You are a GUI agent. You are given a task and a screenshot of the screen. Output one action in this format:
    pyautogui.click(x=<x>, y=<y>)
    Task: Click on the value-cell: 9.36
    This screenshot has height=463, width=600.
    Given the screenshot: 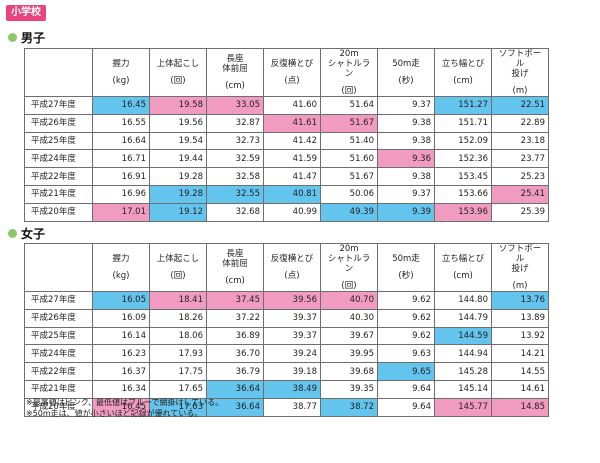 What is the action you would take?
    pyautogui.click(x=406, y=159)
    